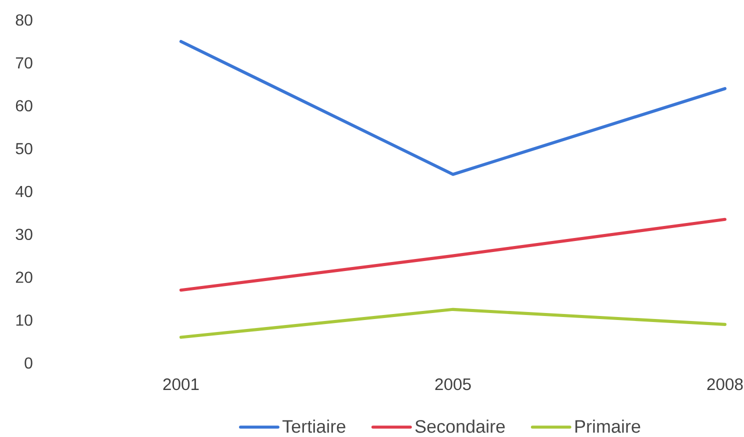 This screenshot has width=744, height=437. What do you see at coordinates (24, 148) in the screenshot?
I see `y-tick-label: 50` at bounding box center [24, 148].